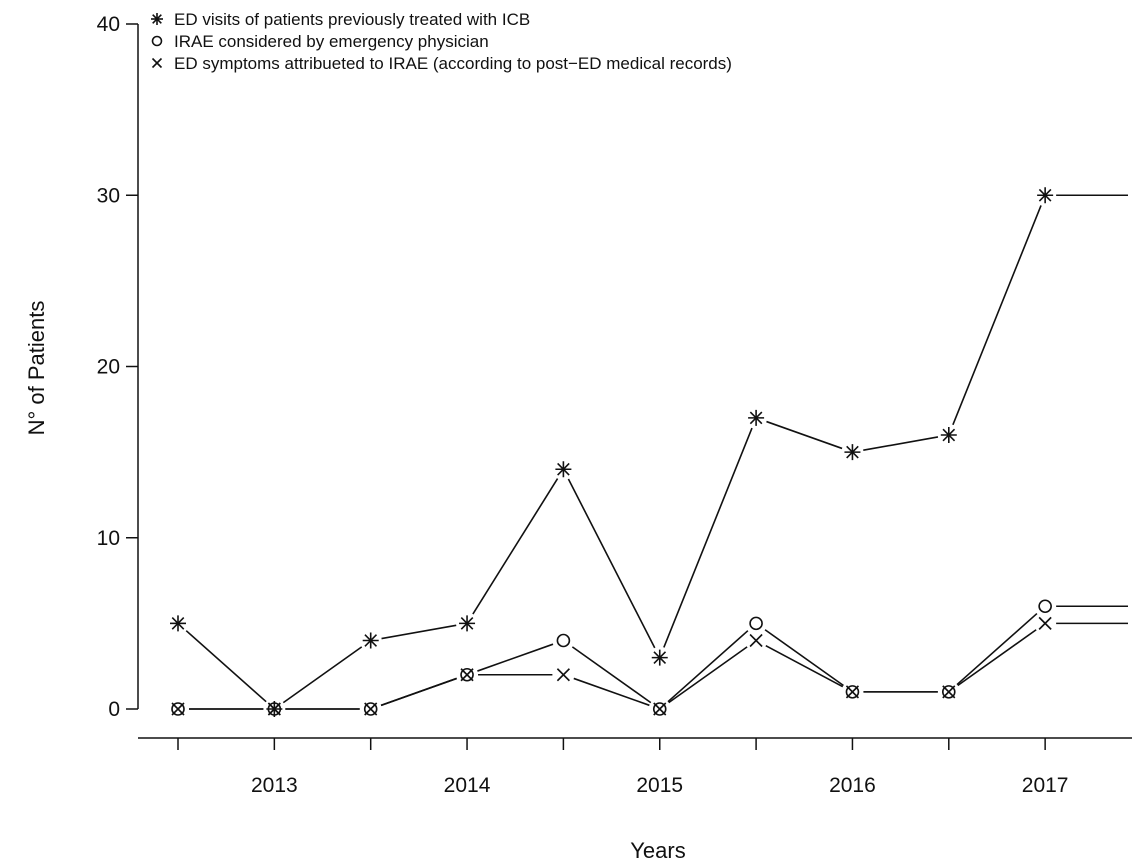  What do you see at coordinates (1045, 785) in the screenshot?
I see `x-tick-label: 2017` at bounding box center [1045, 785].